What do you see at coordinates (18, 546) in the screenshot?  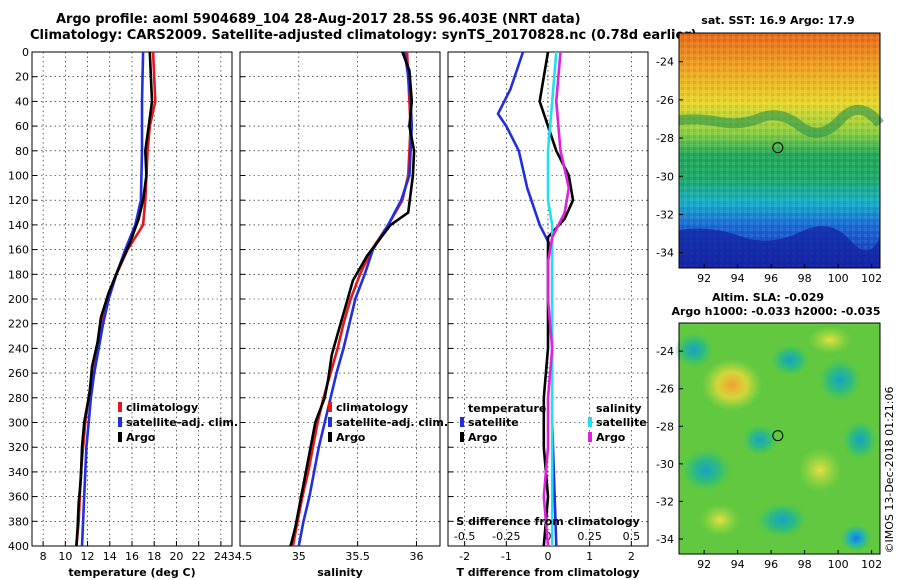 I see `y-tick-label: 400` at bounding box center [18, 546].